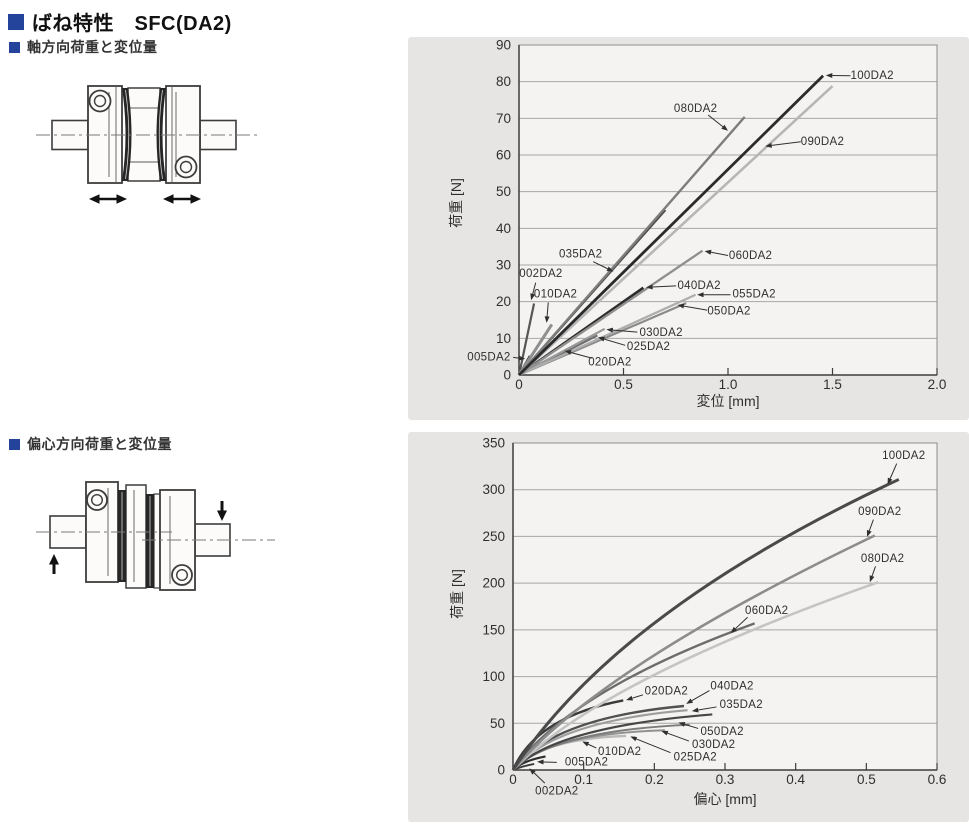 This screenshot has width=969, height=827. What do you see at coordinates (728, 401) in the screenshot?
I see `svg-text: 変位 [mm]` at bounding box center [728, 401].